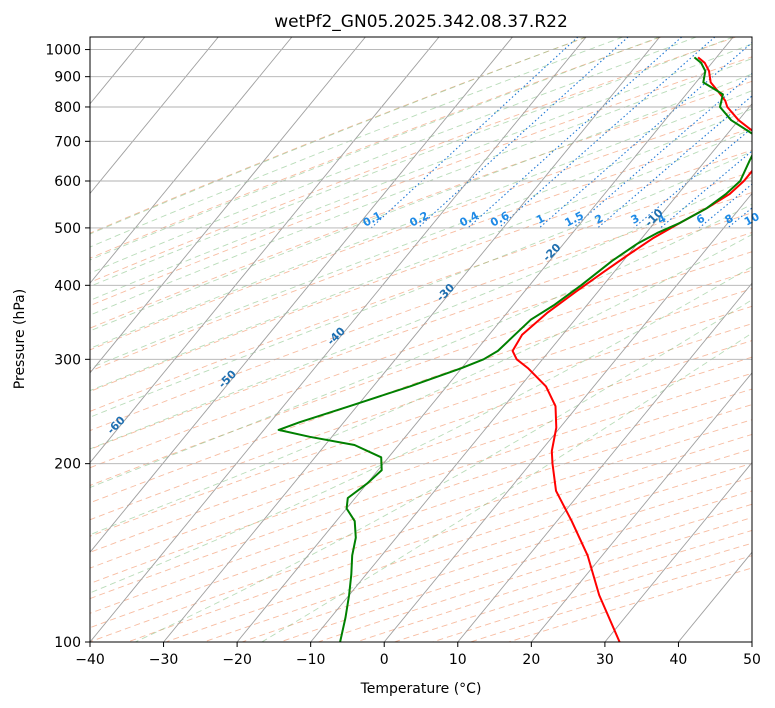 The width and height of the screenshot is (775, 708). What do you see at coordinates (90, 660) in the screenshot?
I see `x-tick-label: −40` at bounding box center [90, 660].